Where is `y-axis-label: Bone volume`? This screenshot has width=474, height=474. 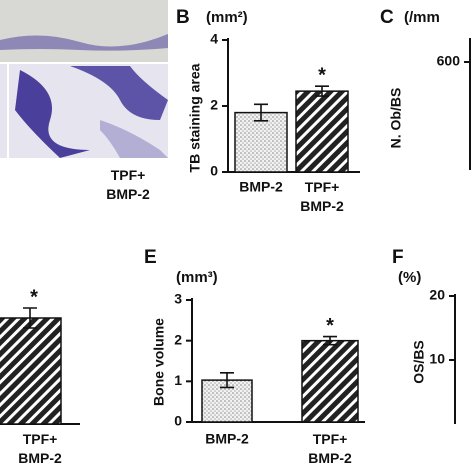
y-axis-label: Bone volume is located at coordinates (159, 362).